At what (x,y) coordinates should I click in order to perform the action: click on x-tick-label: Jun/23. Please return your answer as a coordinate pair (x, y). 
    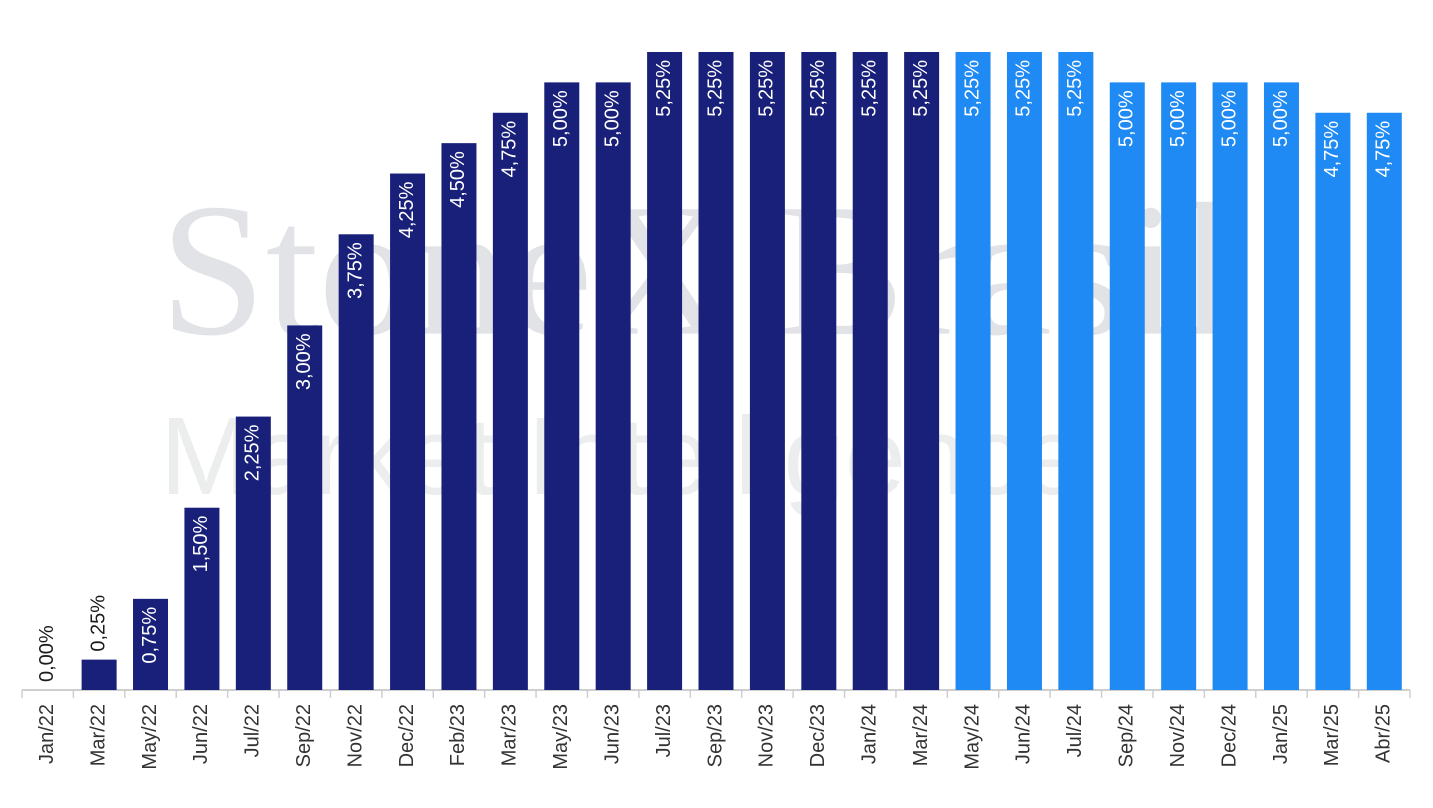
    Looking at the image, I should click on (612, 734).